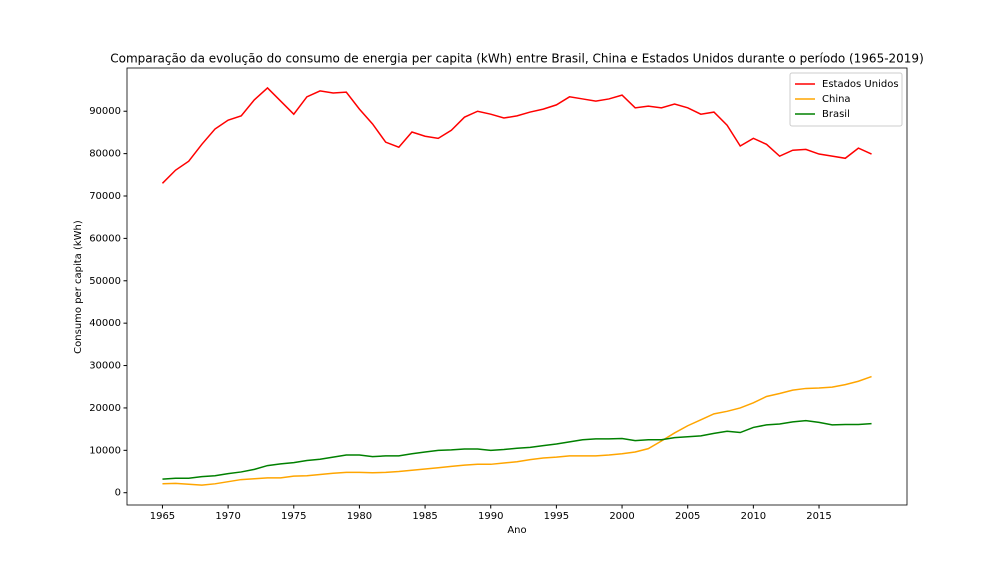 This screenshot has width=1008, height=576. I want to click on y-tick-label: 40000, so click(105, 323).